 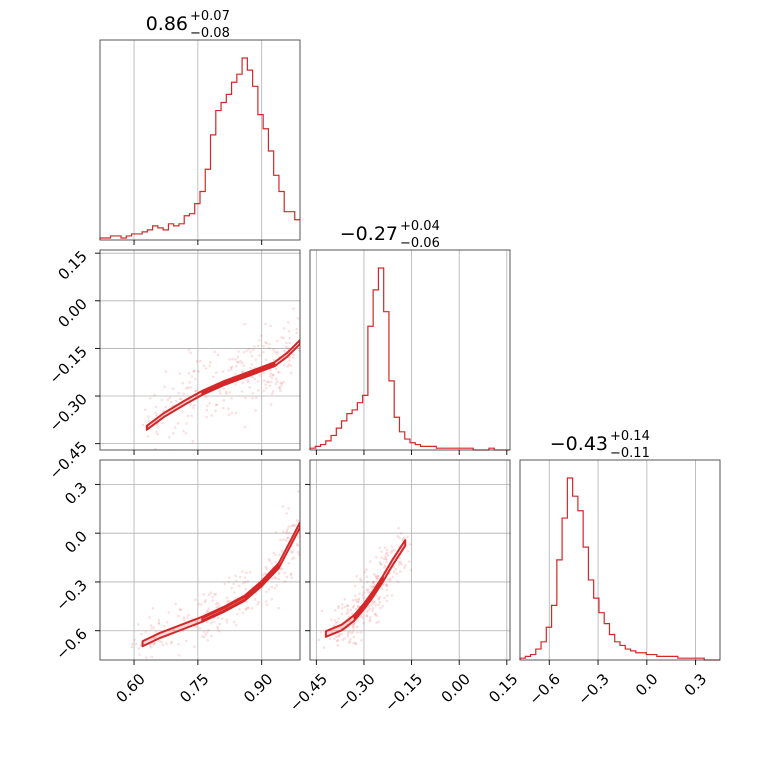 I want to click on contour-outer, so click(x=365, y=588).